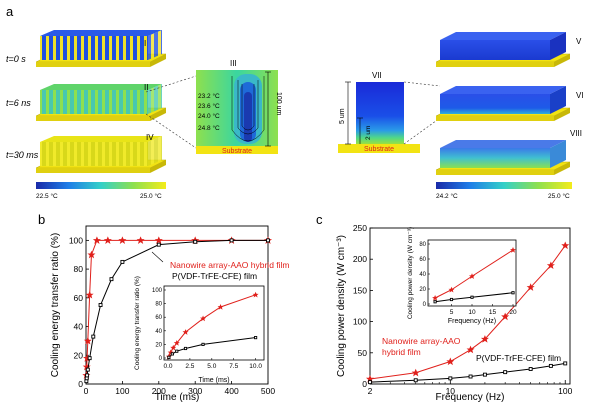 The width and height of the screenshot is (600, 408). I want to click on thickness-2um: 2 um, so click(368, 133).